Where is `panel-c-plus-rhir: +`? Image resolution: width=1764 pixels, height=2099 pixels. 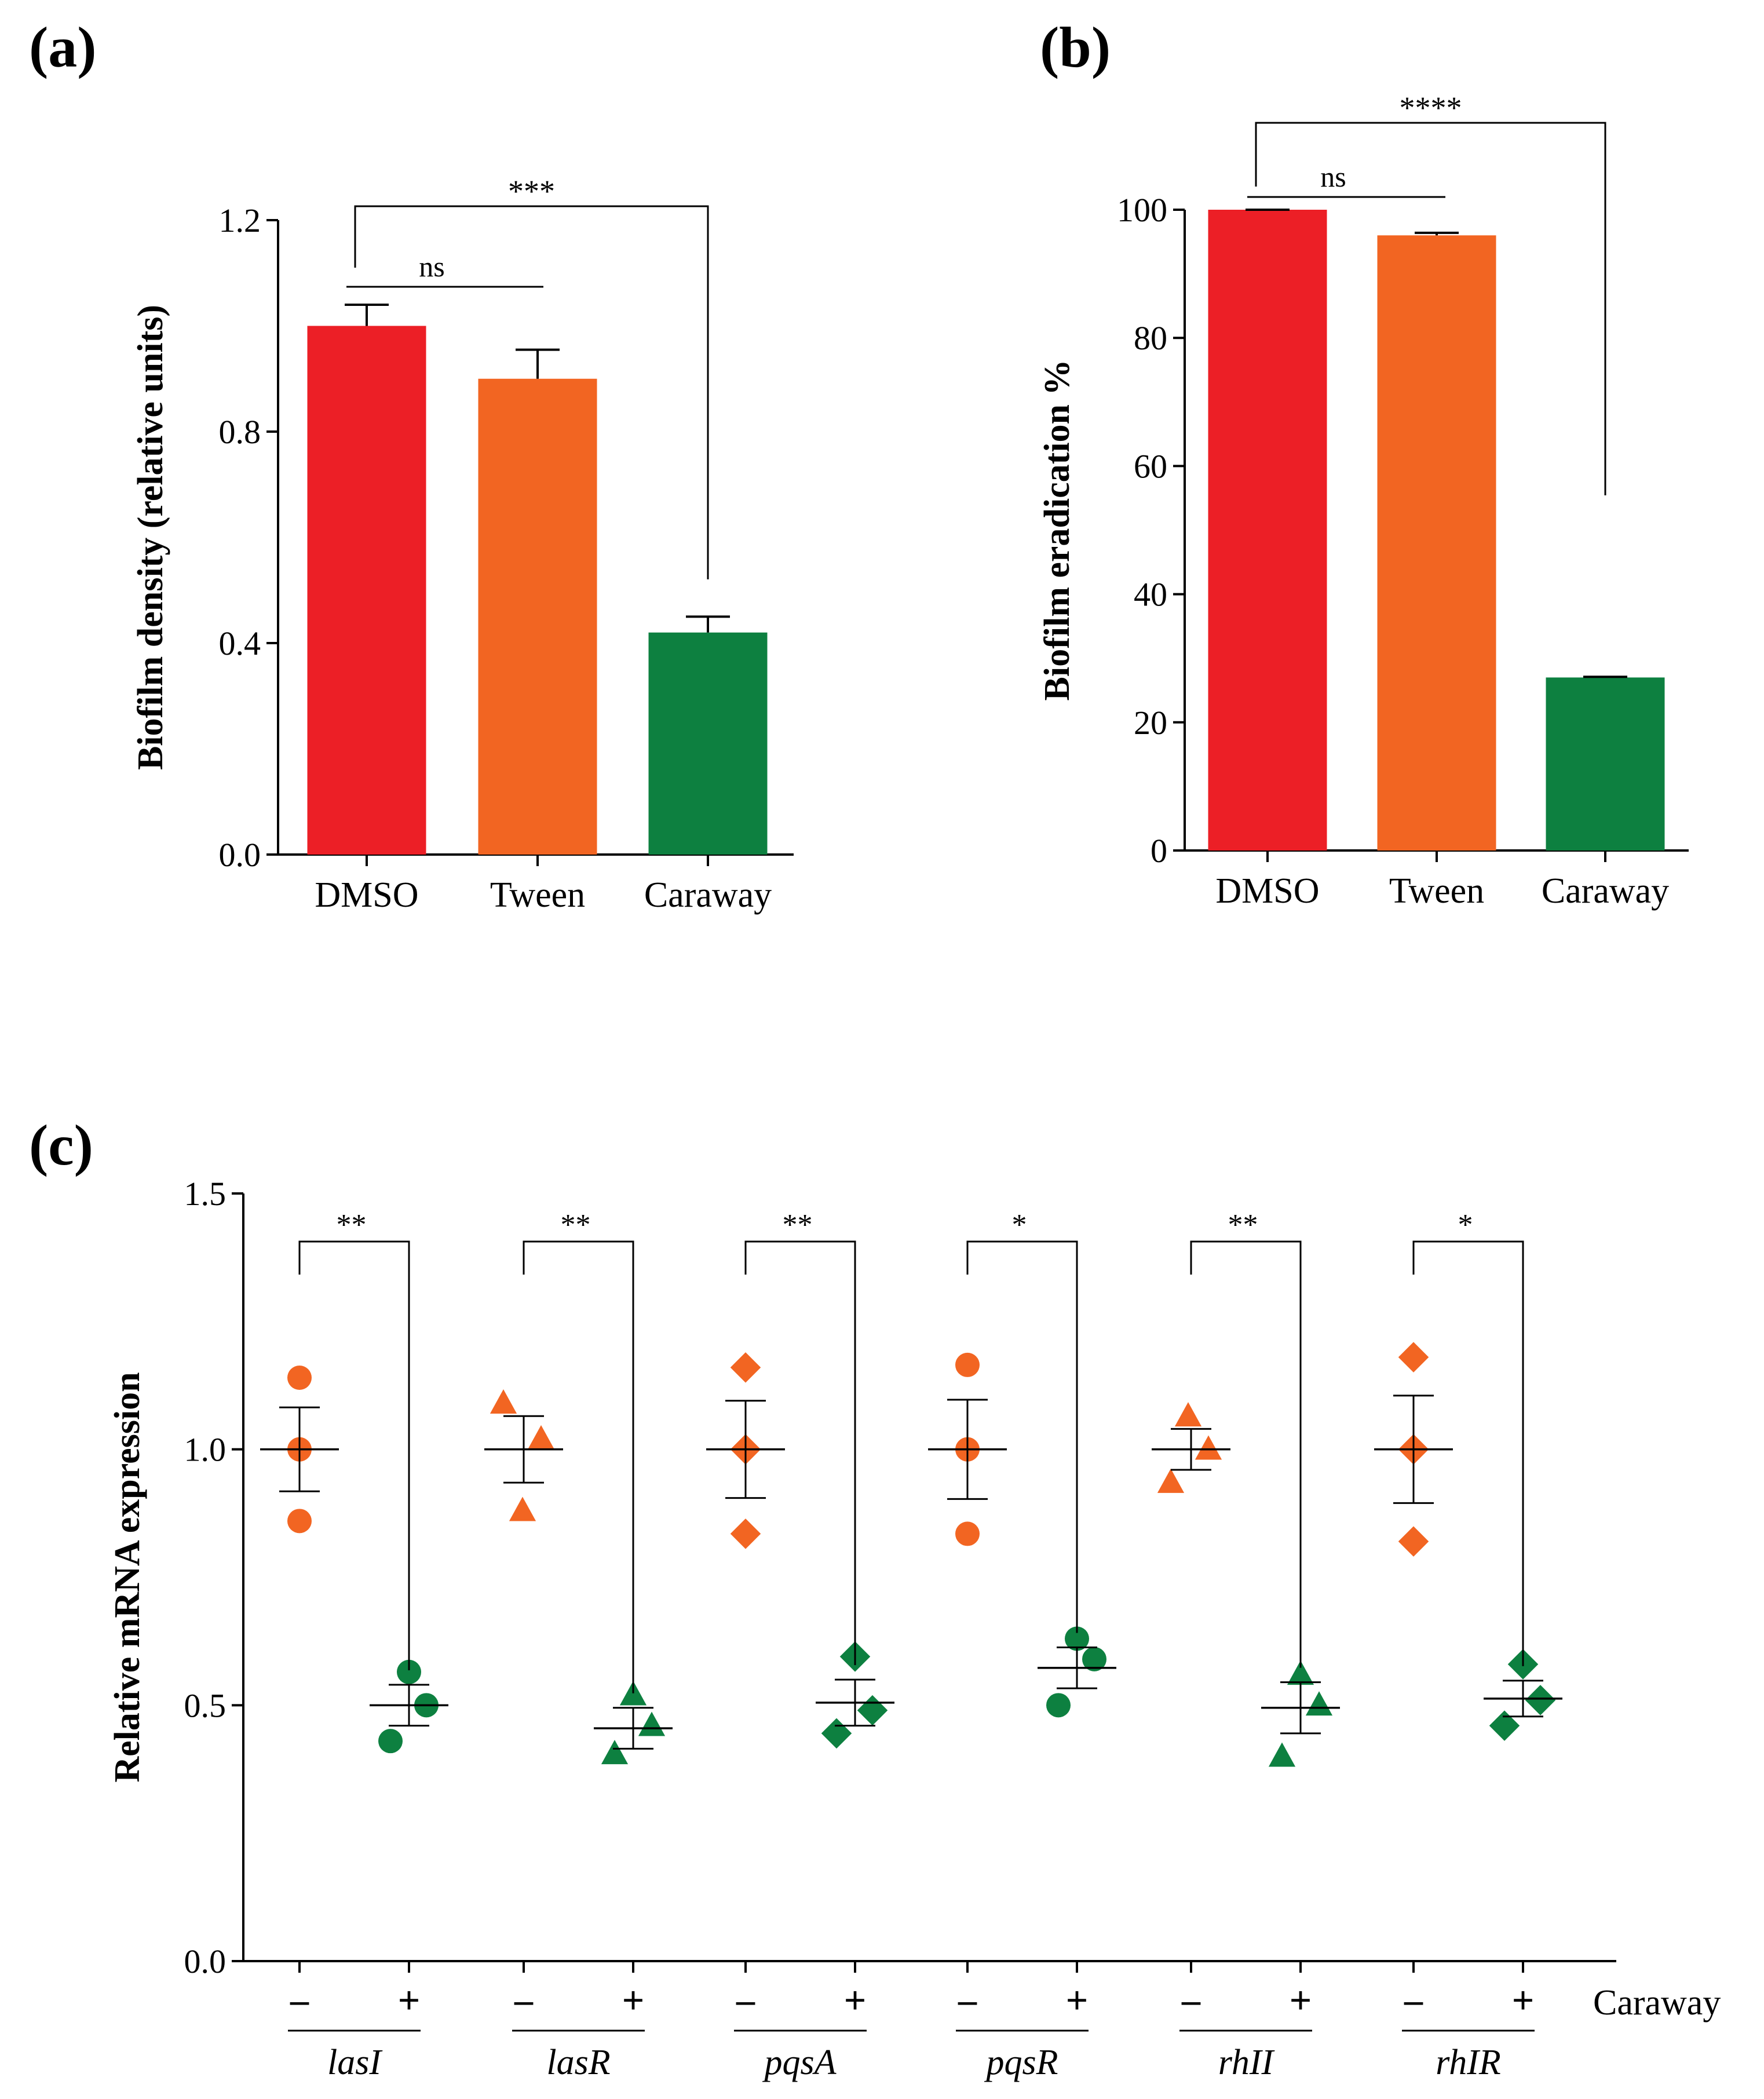
panel-c-plus-rhir: + is located at coordinates (1524, 2000).